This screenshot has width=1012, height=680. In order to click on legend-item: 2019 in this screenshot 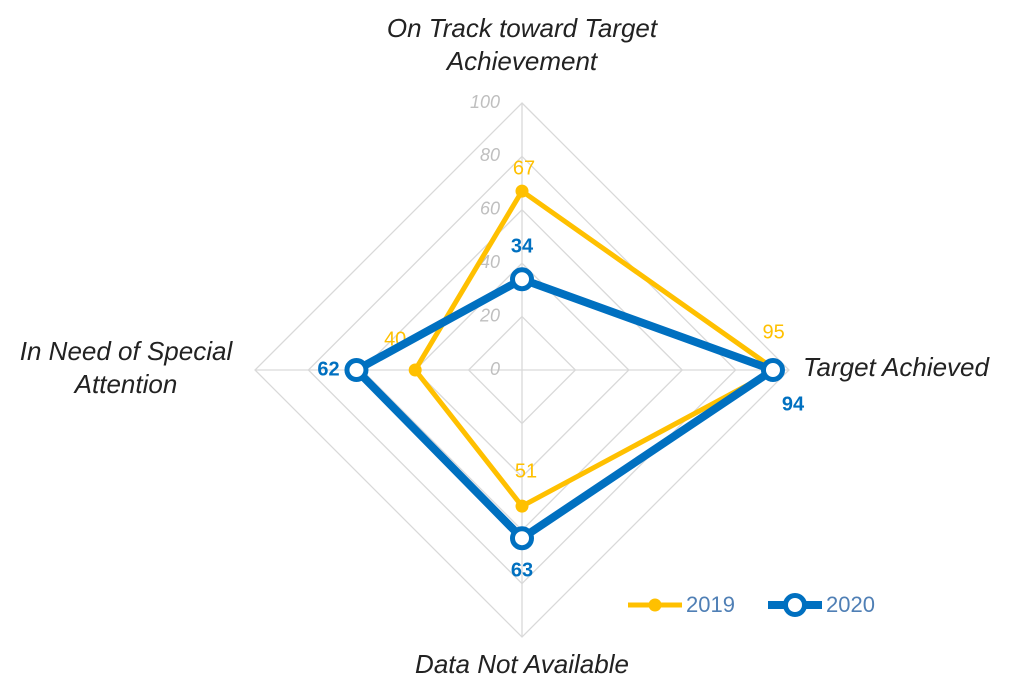, I will do `click(681, 604)`.